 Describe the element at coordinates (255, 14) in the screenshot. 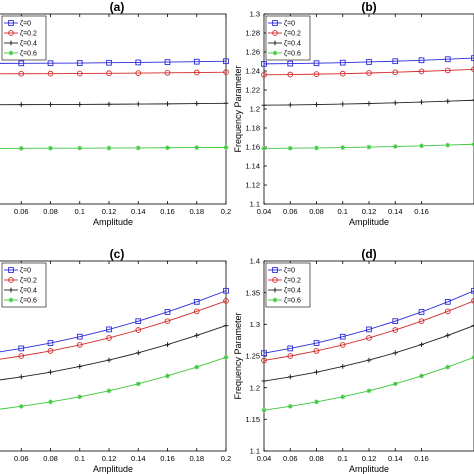

I see `y-tick-label: 1.3` at that location.